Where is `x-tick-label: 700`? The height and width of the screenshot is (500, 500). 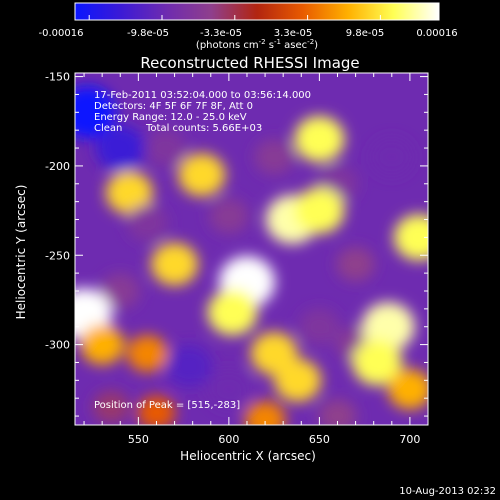 x-tick-label: 700 is located at coordinates (409, 439).